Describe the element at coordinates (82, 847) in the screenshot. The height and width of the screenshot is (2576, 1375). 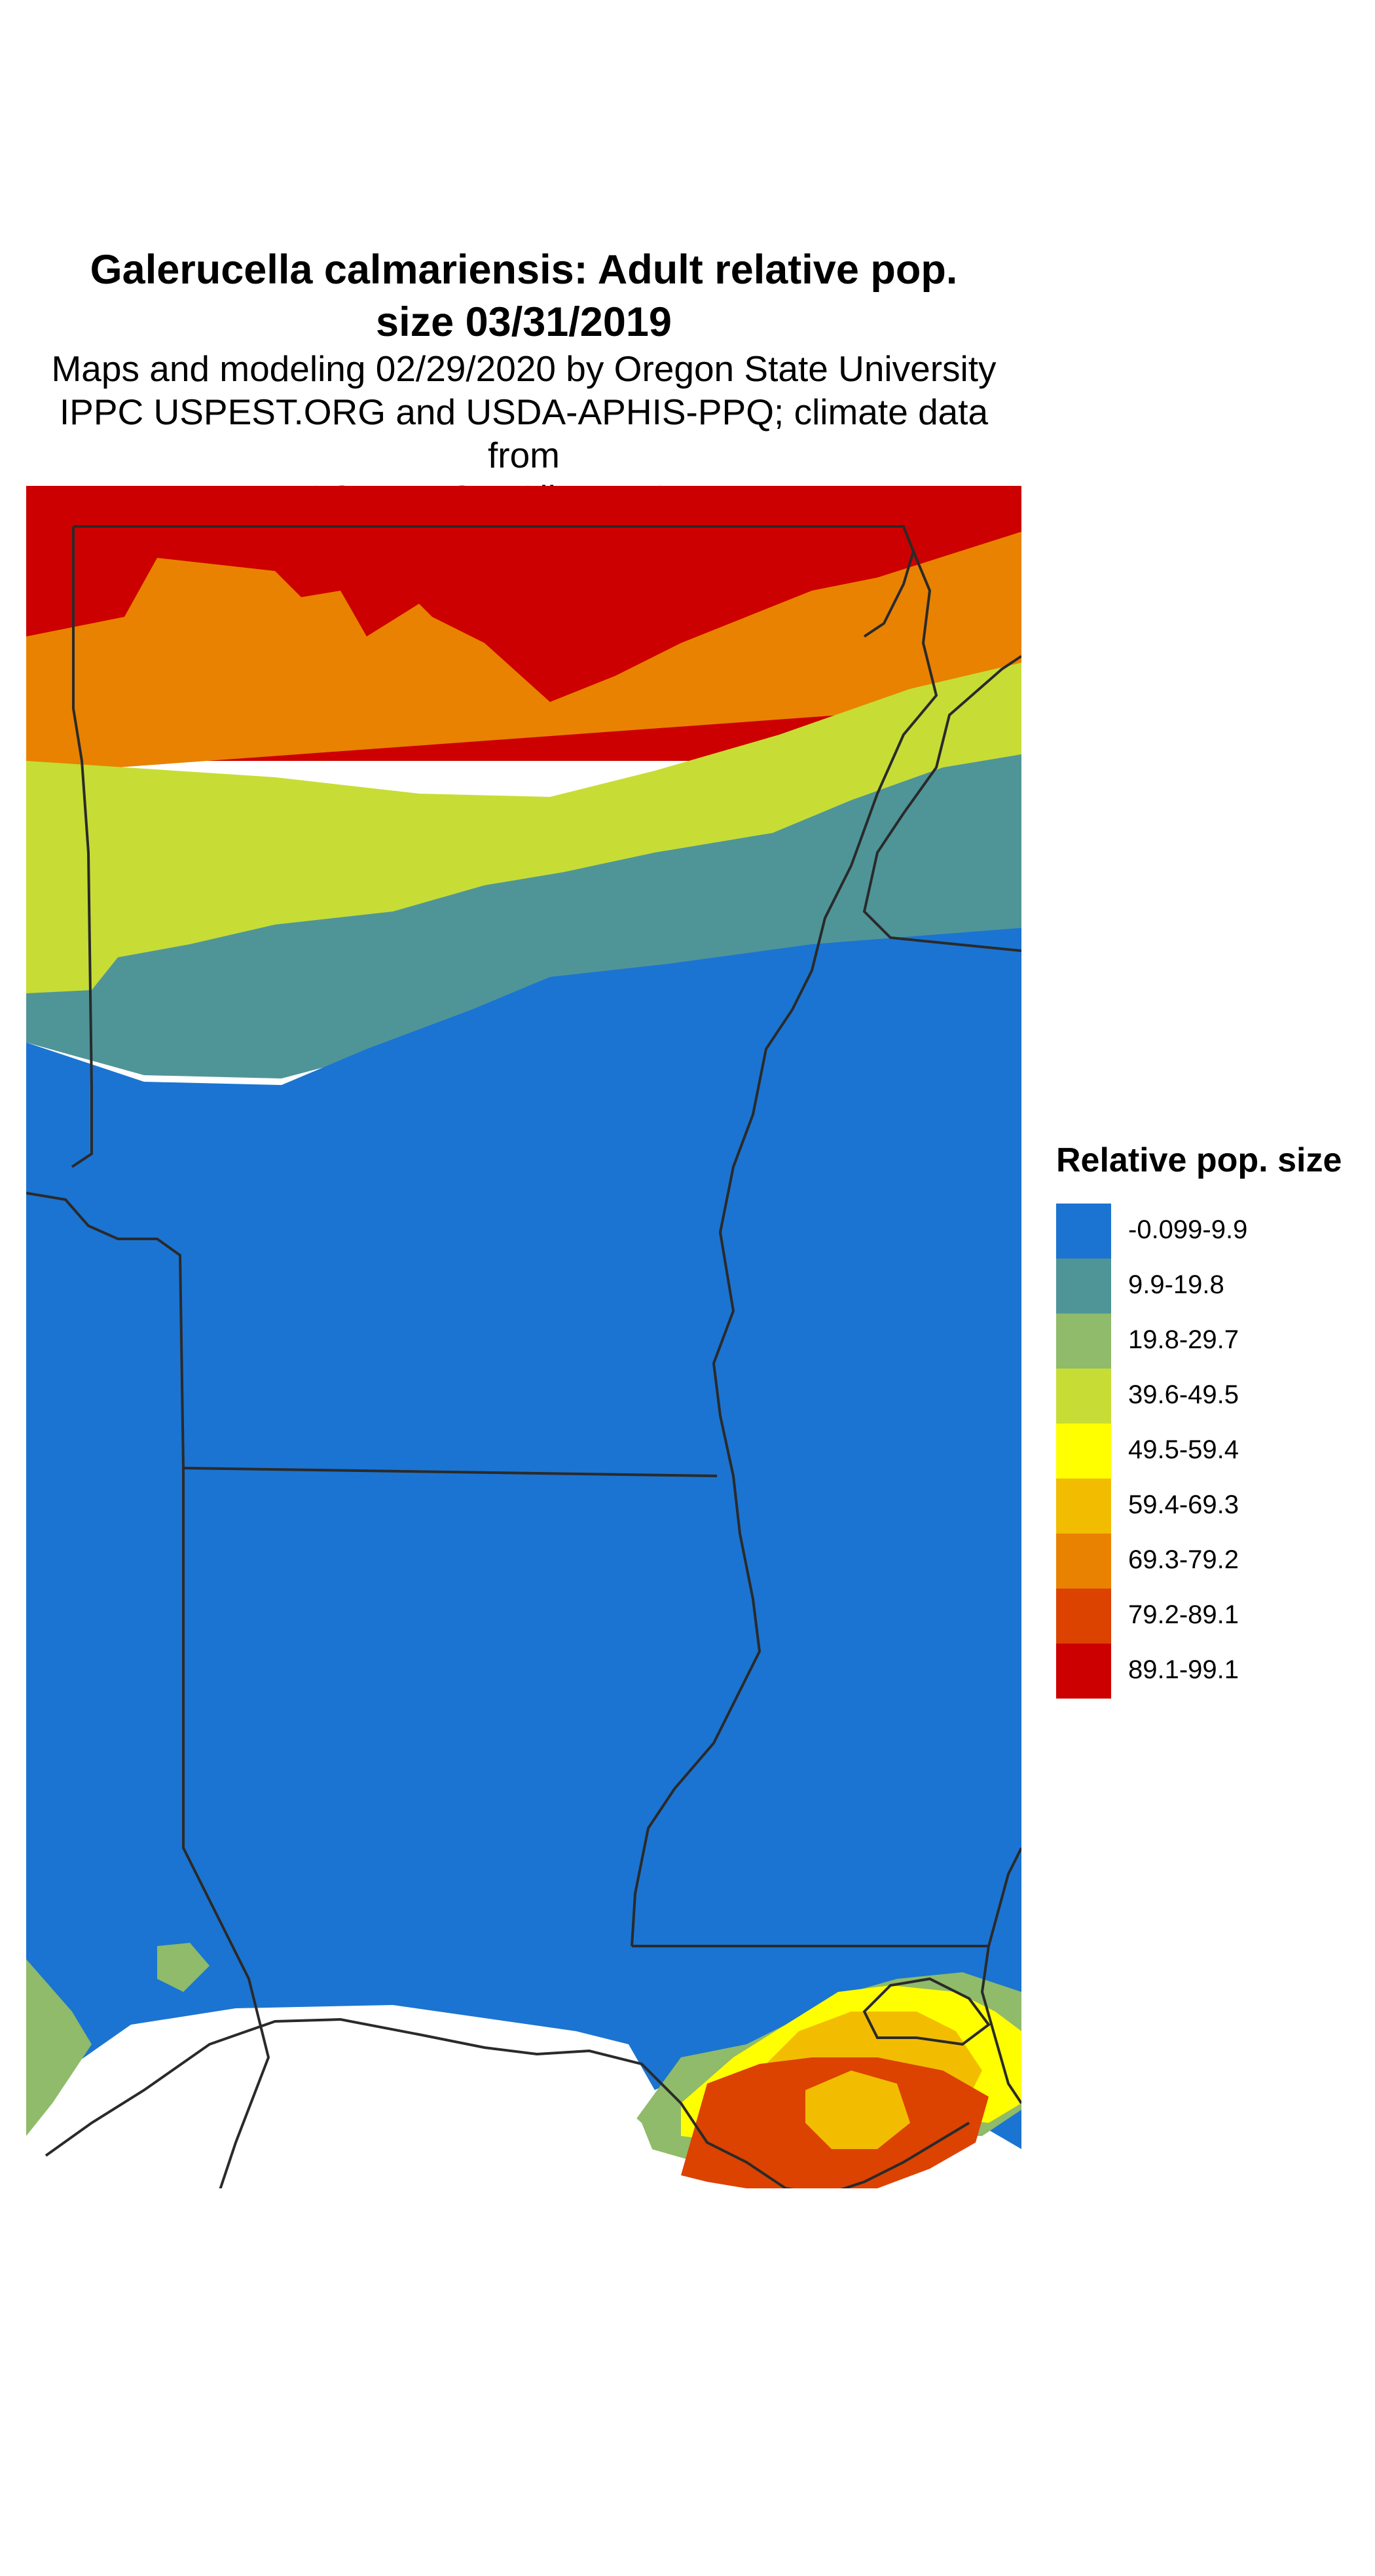
I see `boundary-missouri-arkansas` at that location.